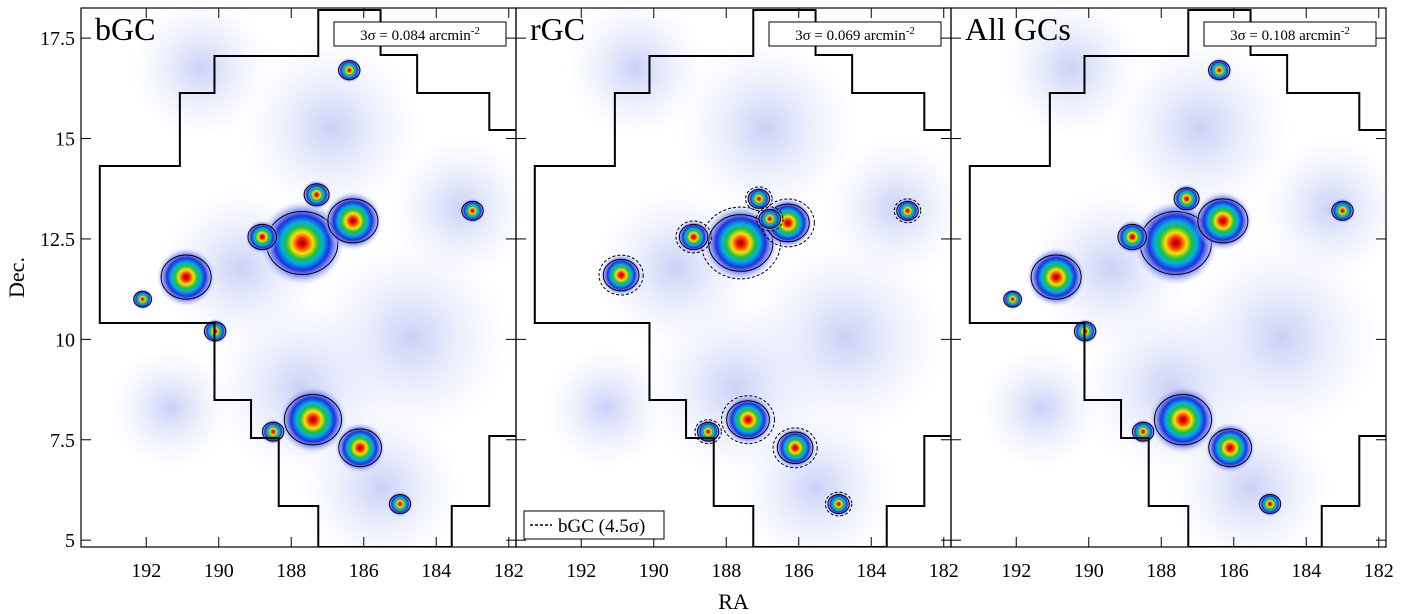 The height and width of the screenshot is (614, 1406). Describe the element at coordinates (65, 340) in the screenshot. I see `y-tick-label: 10` at that location.